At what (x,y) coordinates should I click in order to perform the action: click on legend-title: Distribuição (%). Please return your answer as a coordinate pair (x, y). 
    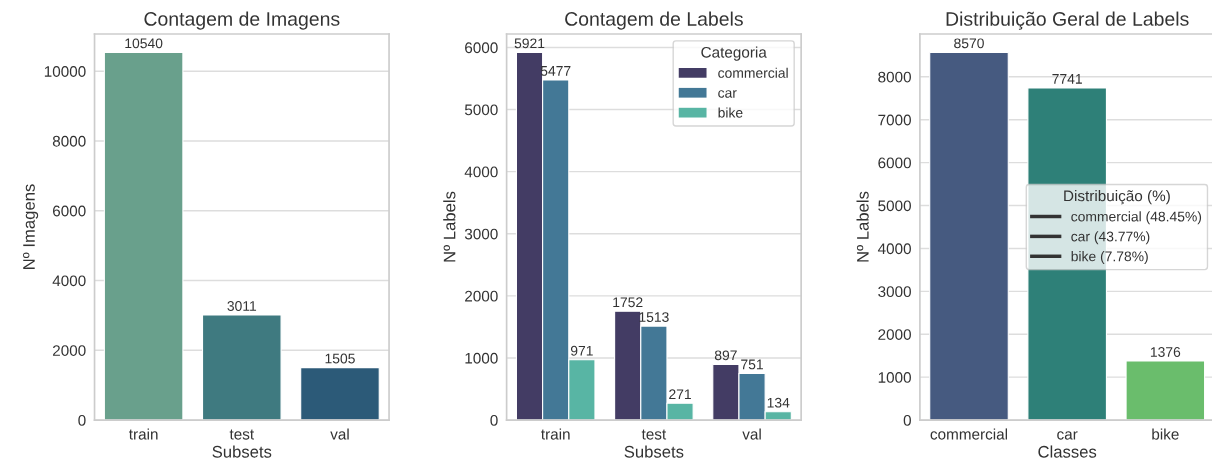
    Looking at the image, I should click on (1117, 197).